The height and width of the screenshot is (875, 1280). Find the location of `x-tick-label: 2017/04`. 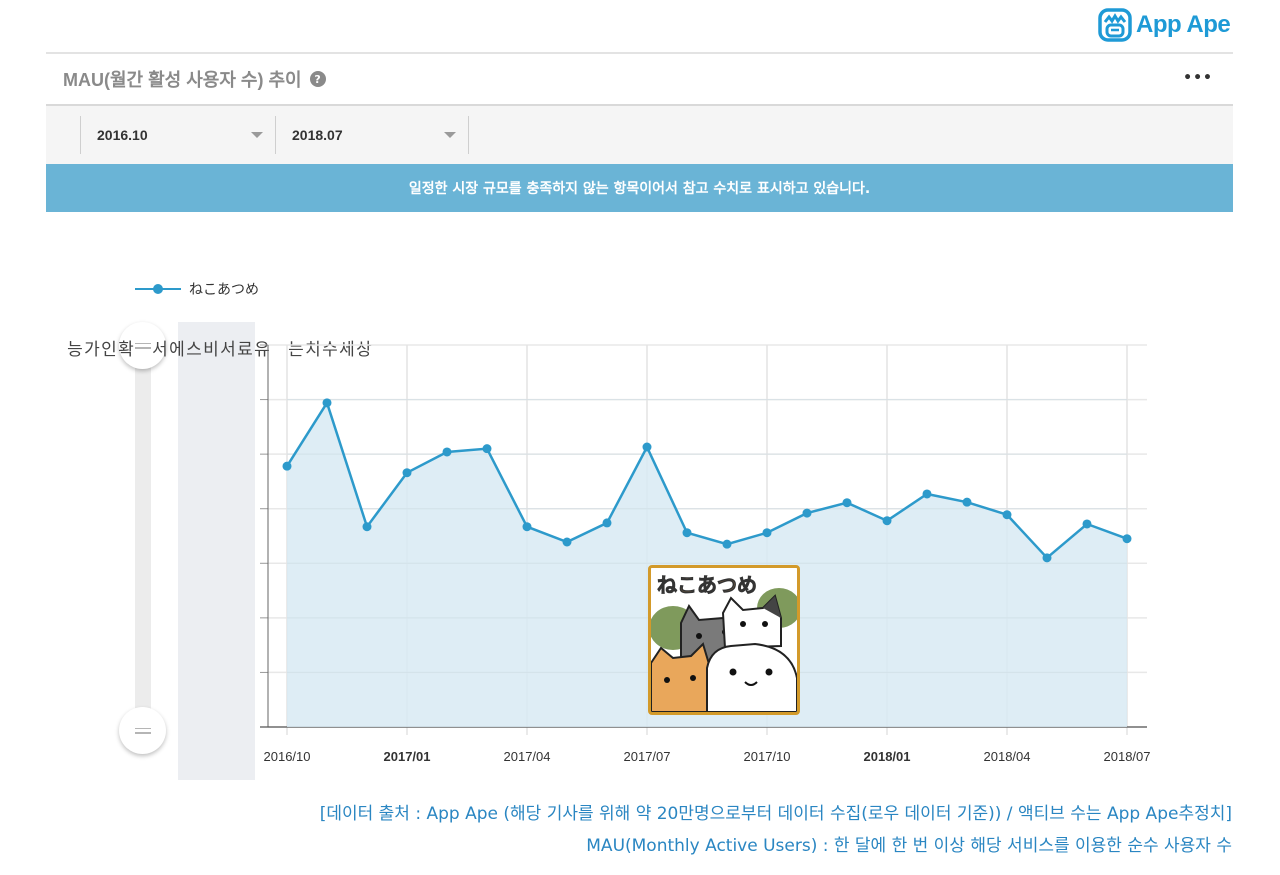

x-tick-label: 2017/04 is located at coordinates (527, 756).